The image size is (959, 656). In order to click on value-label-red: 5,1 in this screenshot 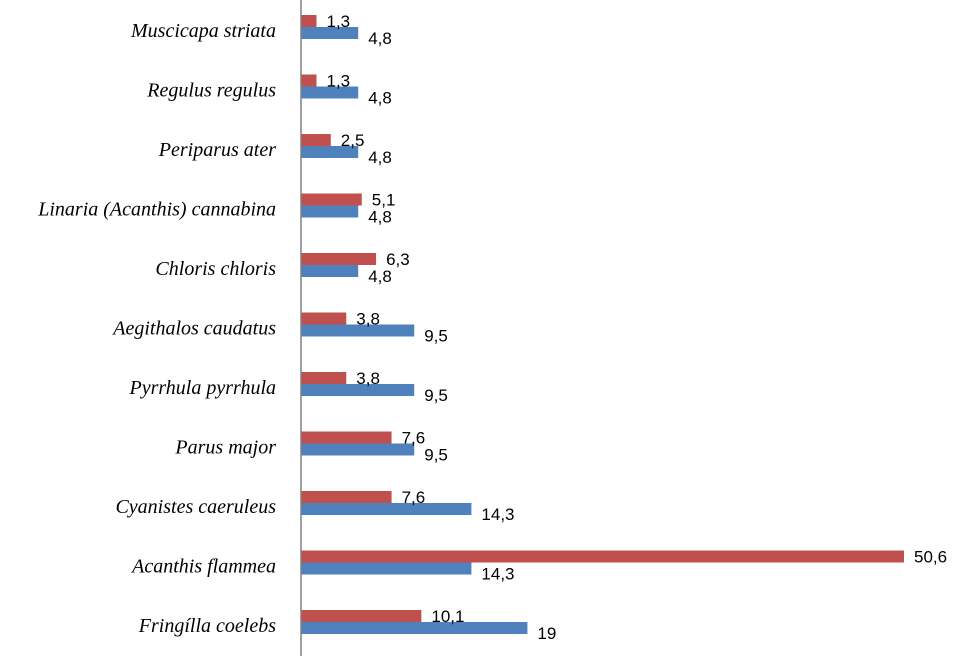, I will do `click(384, 200)`.